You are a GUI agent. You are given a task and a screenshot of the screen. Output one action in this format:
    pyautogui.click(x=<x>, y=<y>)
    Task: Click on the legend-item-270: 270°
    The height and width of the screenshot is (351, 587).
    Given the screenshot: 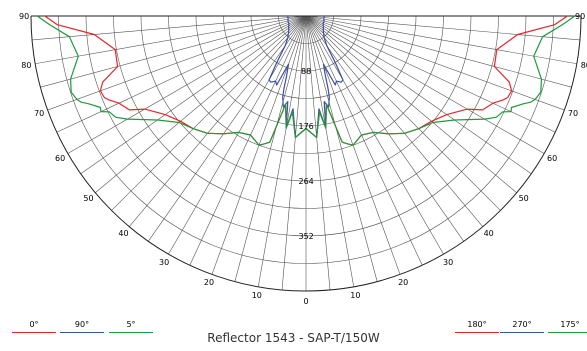 What is the action you would take?
    pyautogui.click(x=522, y=327)
    